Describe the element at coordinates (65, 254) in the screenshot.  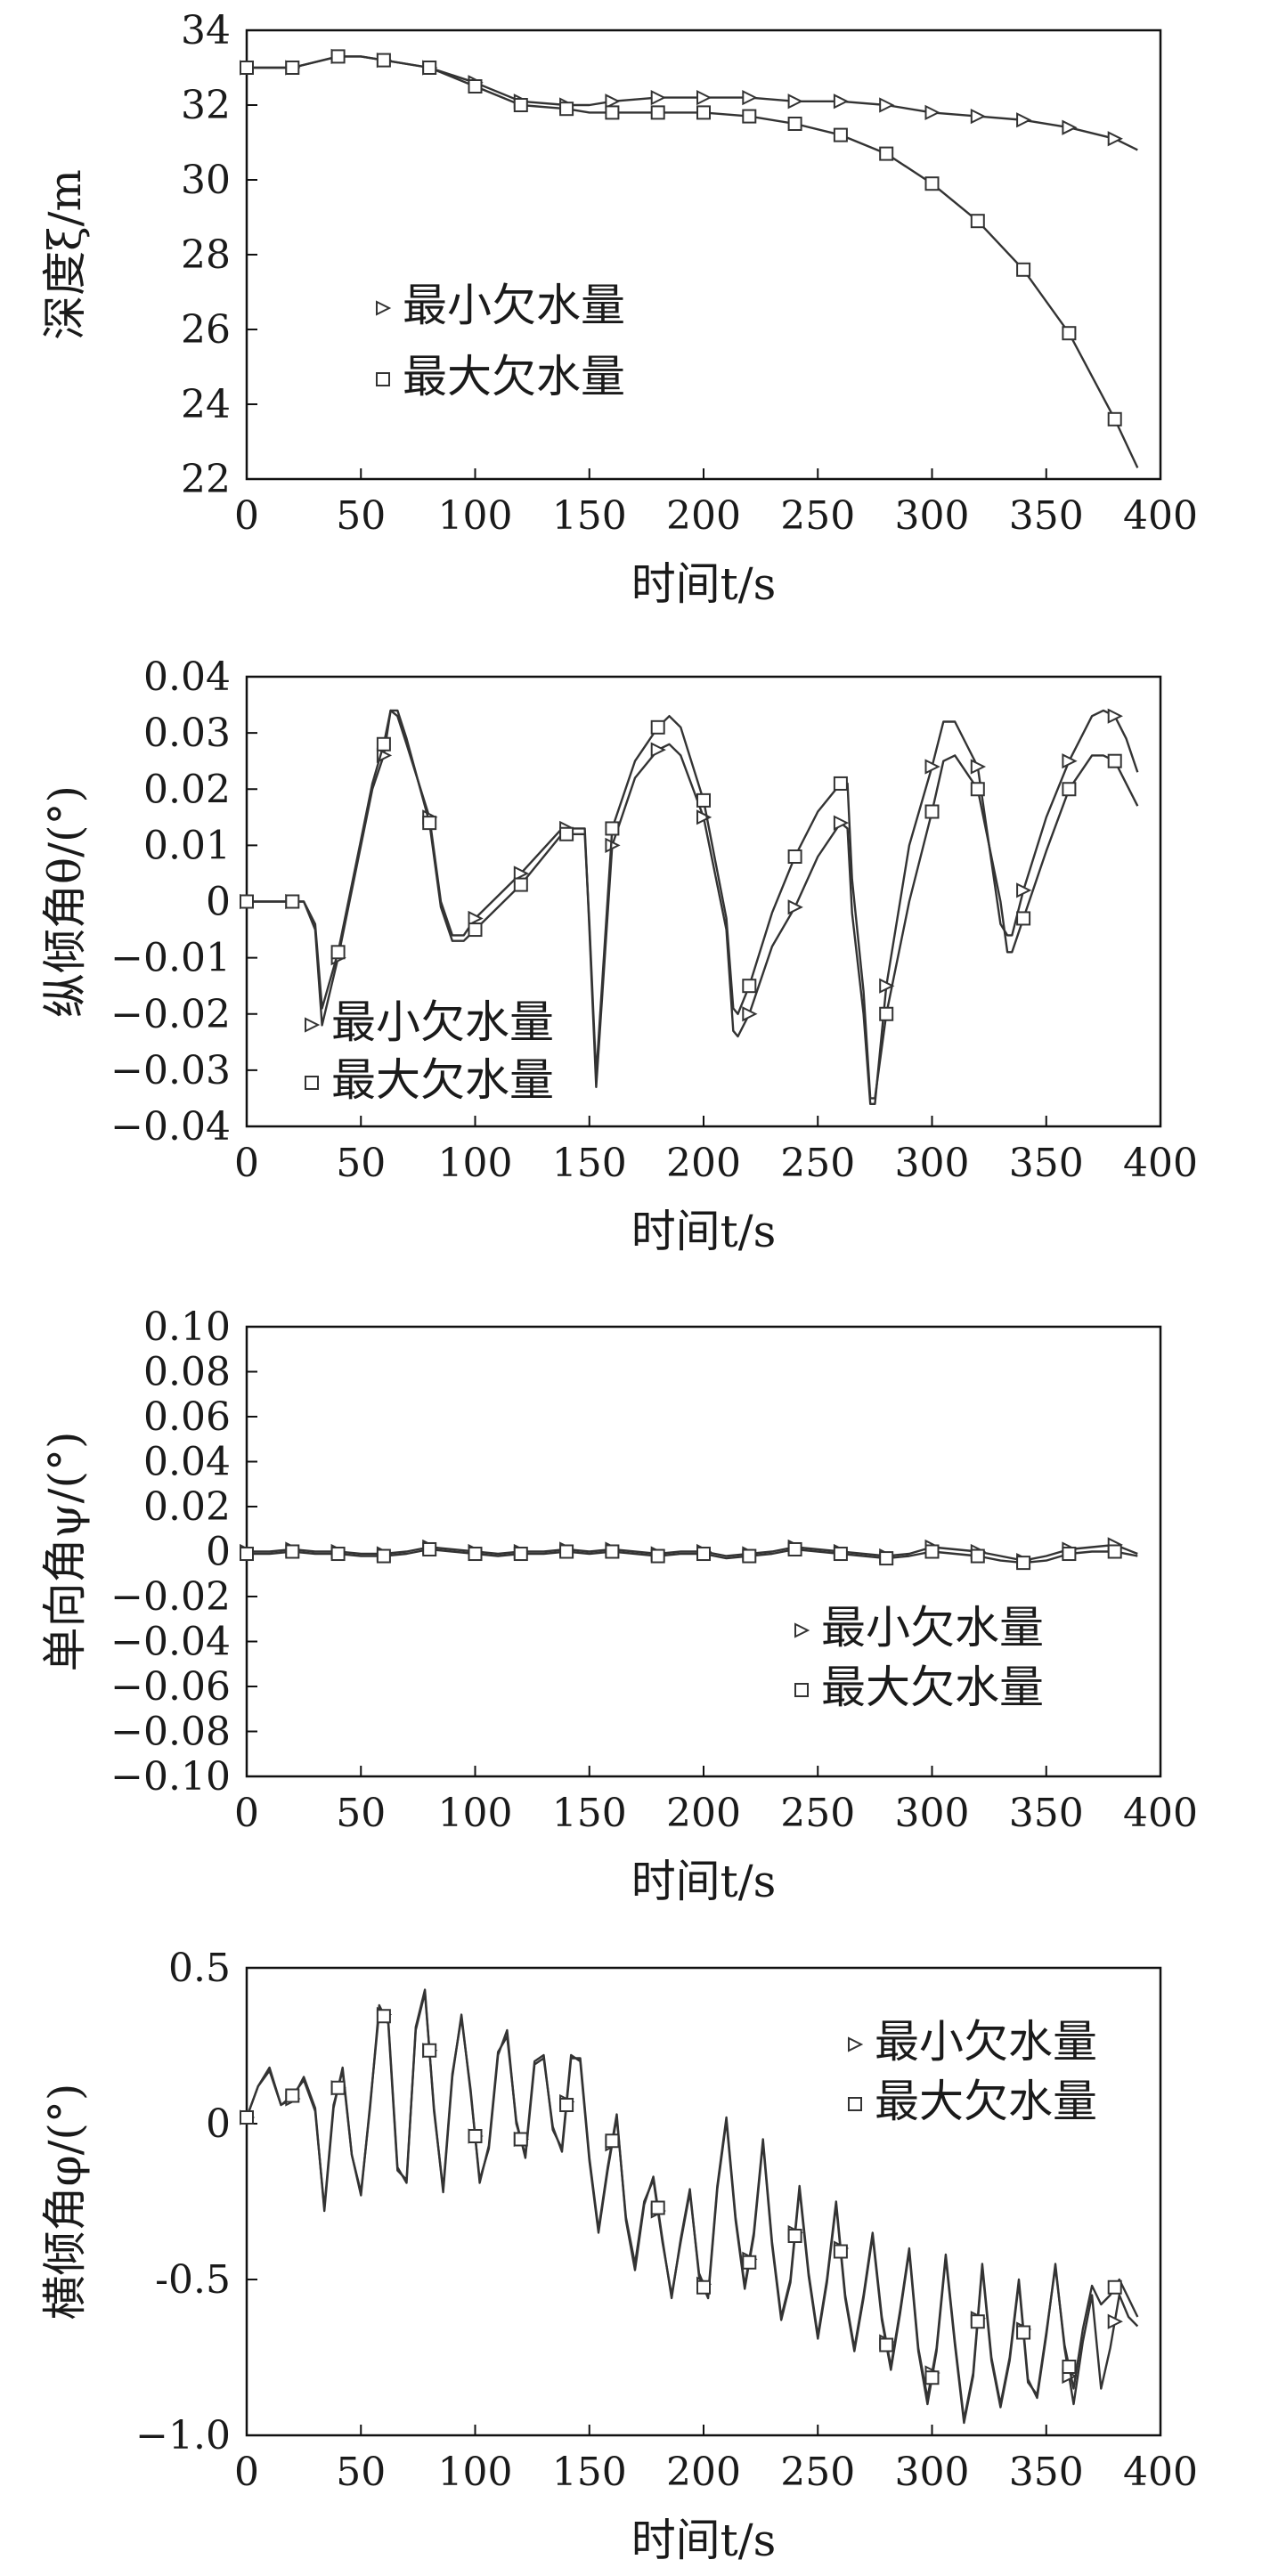
I see `y-axis-label: 深度ξ/m` at that location.